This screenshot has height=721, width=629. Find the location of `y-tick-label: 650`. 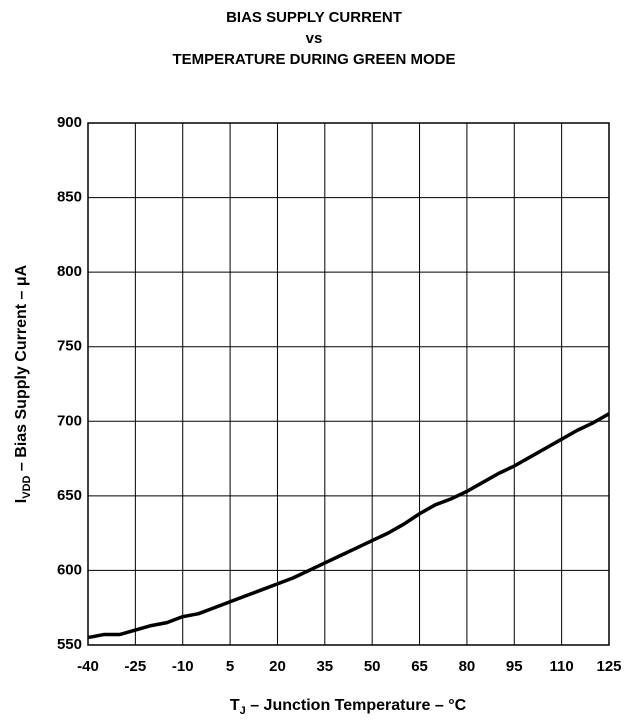

y-tick-label: 650 is located at coordinates (69, 495).